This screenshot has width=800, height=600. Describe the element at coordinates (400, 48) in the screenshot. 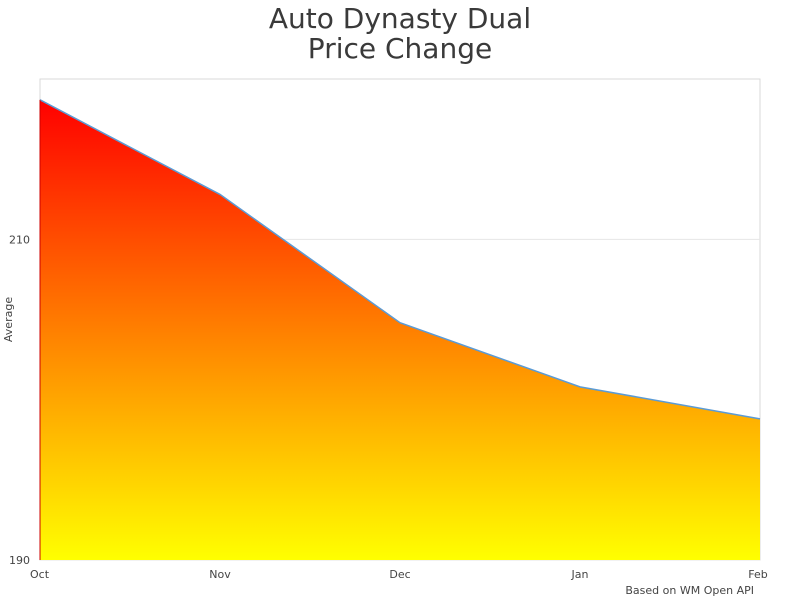

I see `chart-title-line-2: Price Change` at that location.